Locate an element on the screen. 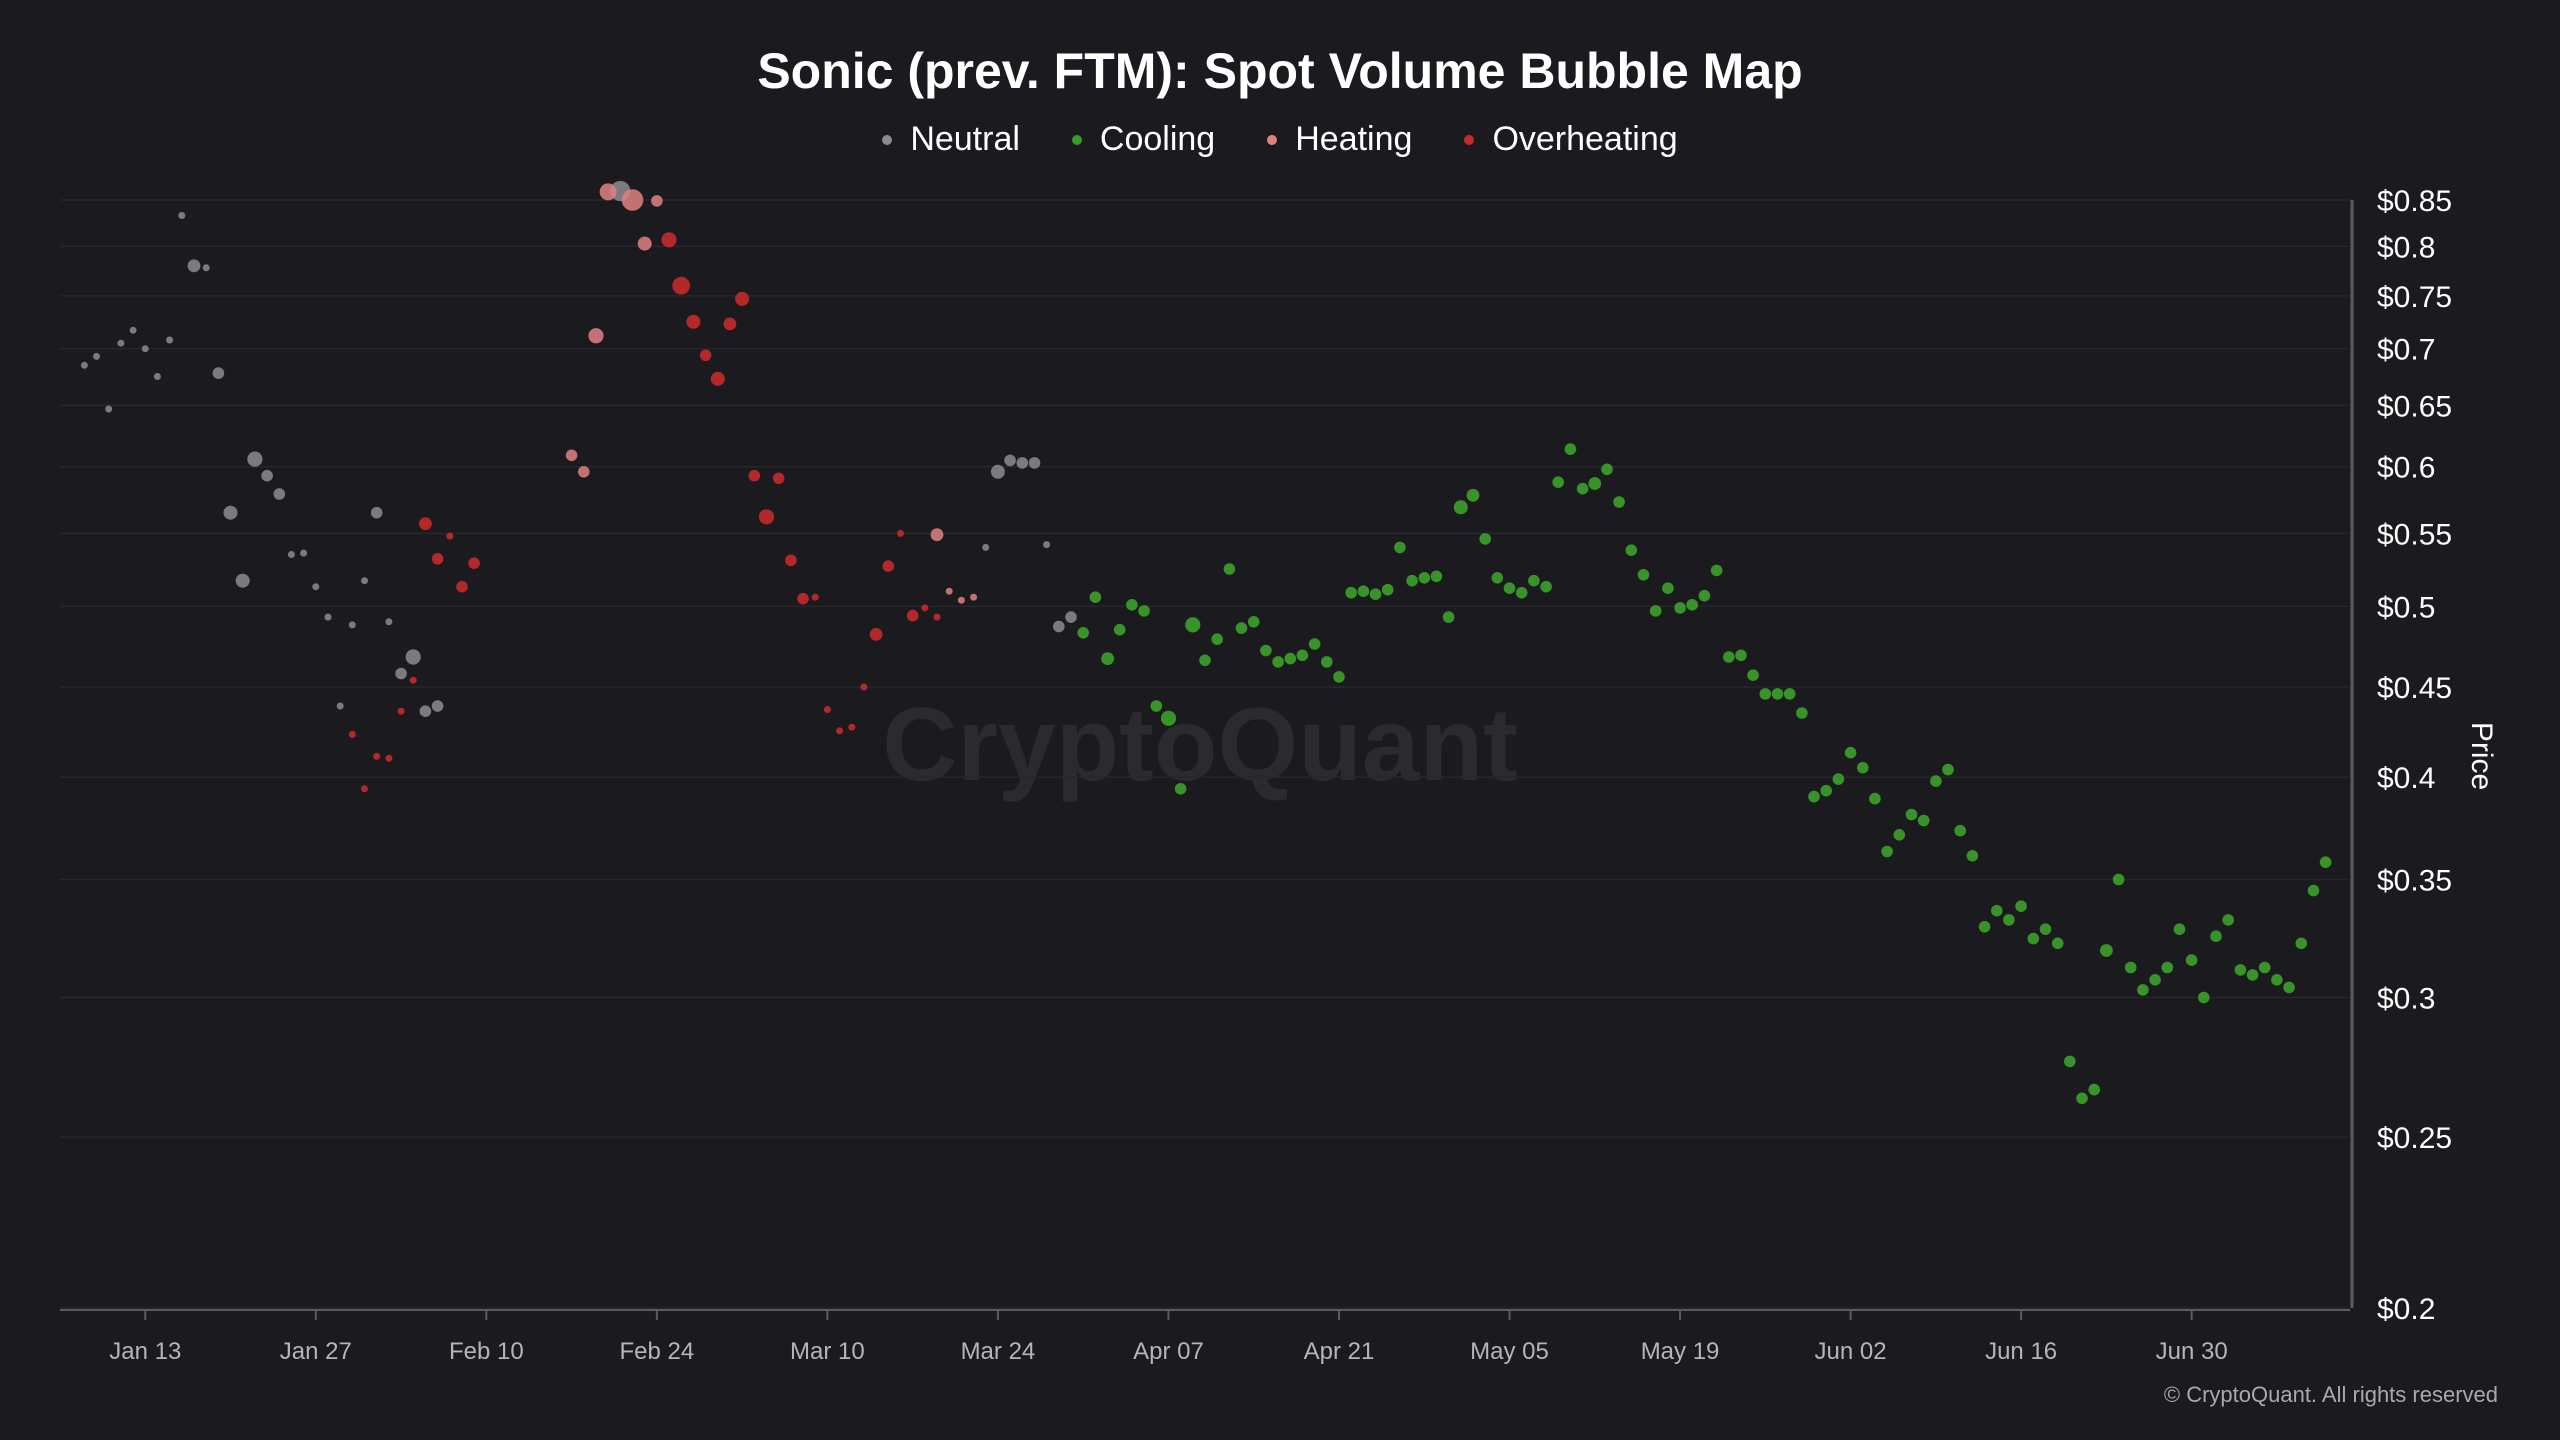 This screenshot has height=1440, width=2560. legend-item-heating: Heating is located at coordinates (1339, 139).